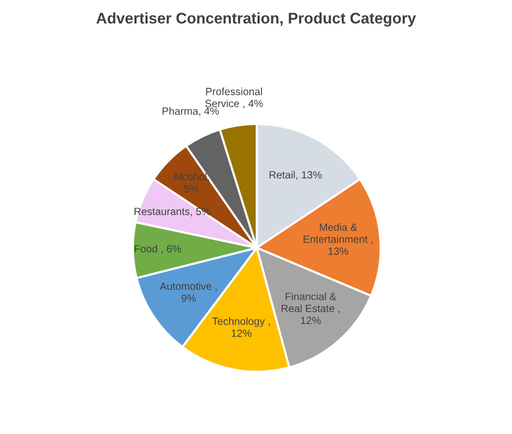 The width and height of the screenshot is (512, 434). I want to click on slice-label: Technology , 12%, so click(241, 327).